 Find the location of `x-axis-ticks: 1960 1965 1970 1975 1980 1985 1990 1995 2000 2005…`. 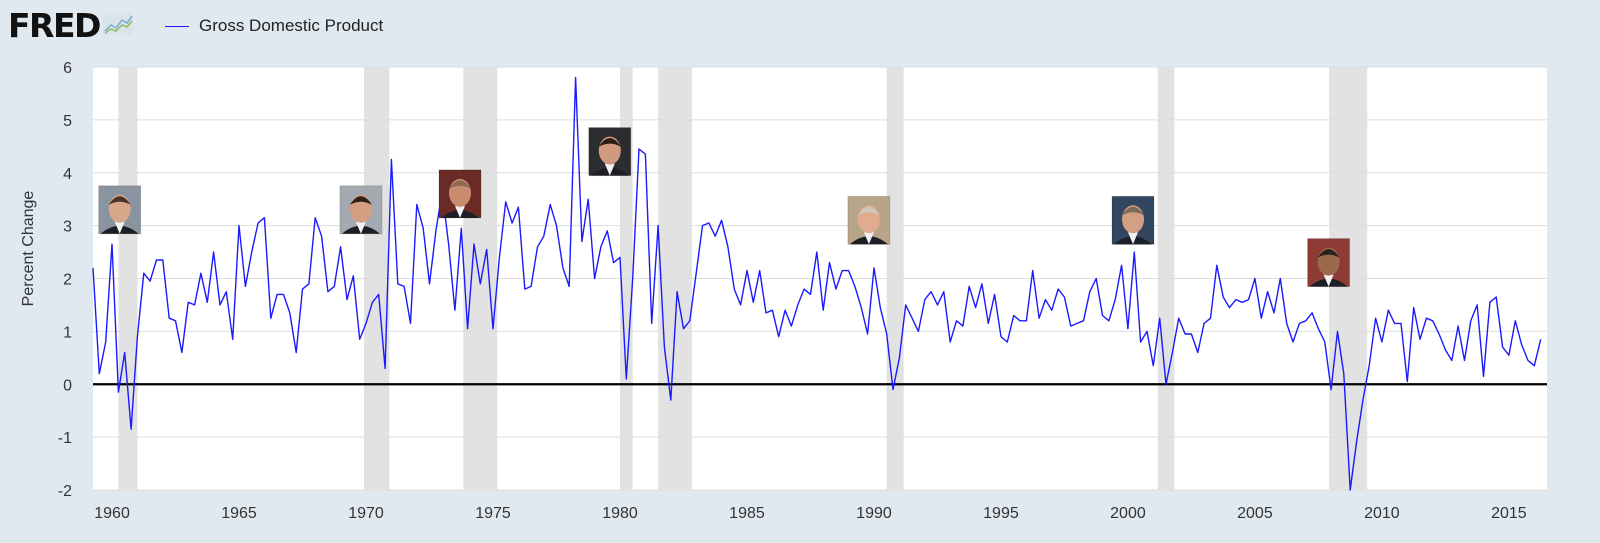

x-axis-ticks: 1960 1965 1970 1975 1980 1985 1990 1995 2000 2005… is located at coordinates (810, 513).